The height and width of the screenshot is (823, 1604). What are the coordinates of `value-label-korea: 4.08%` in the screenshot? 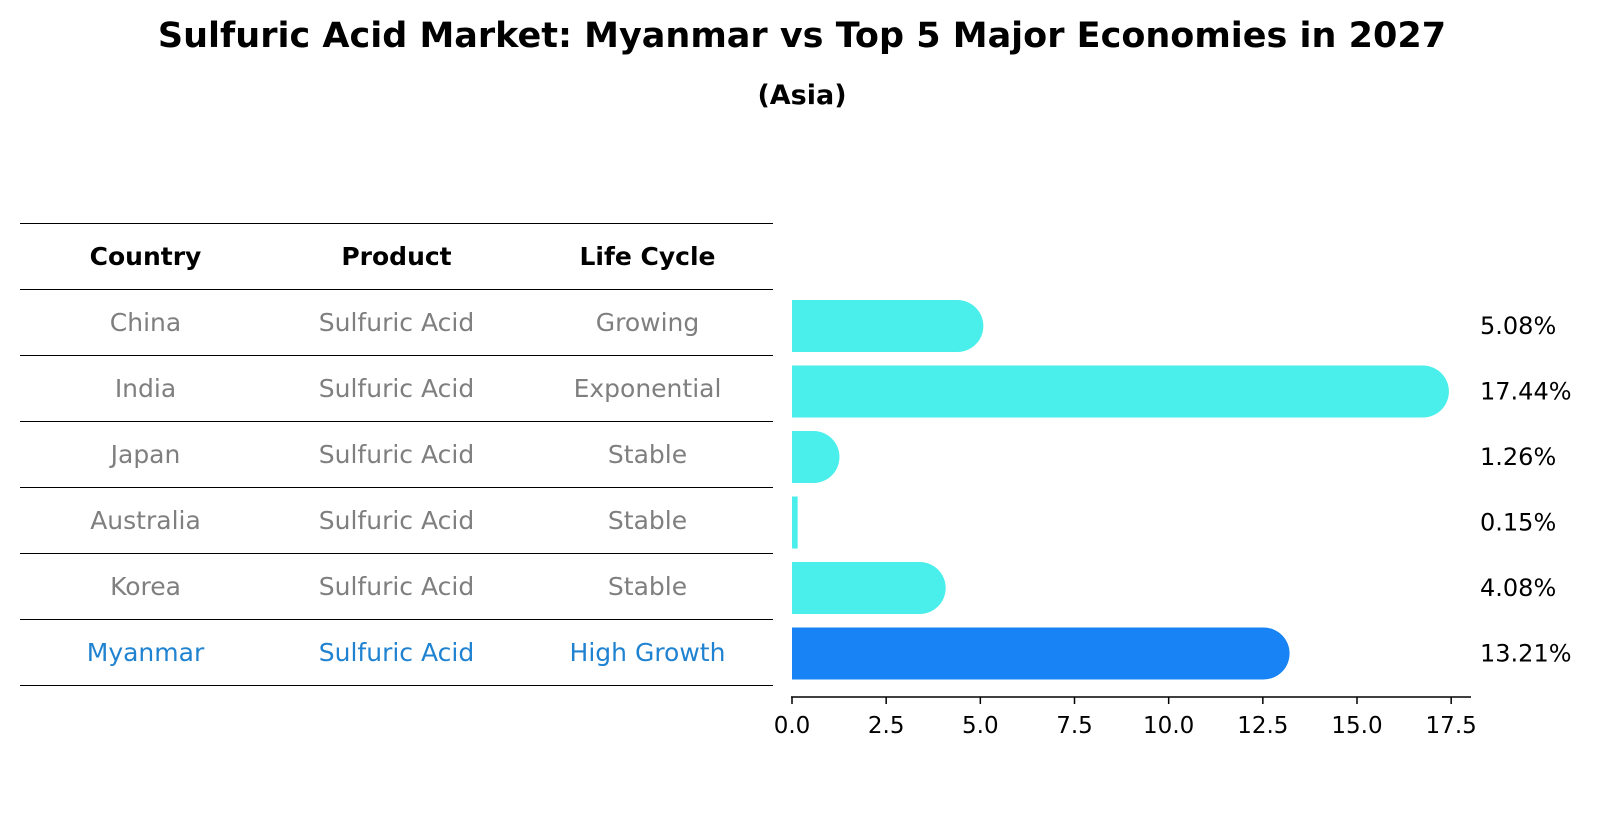 It's located at (1518, 588).